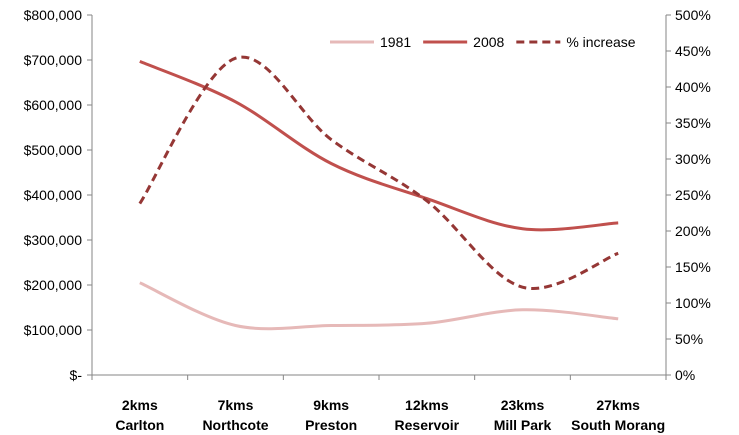  Describe the element at coordinates (427, 425) in the screenshot. I see `category-label: Reservoir` at that location.